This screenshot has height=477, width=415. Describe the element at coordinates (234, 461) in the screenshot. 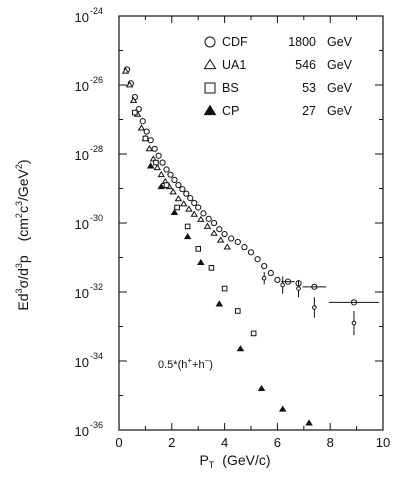

I see `x-axis-label: PT (GeV/c)` at that location.